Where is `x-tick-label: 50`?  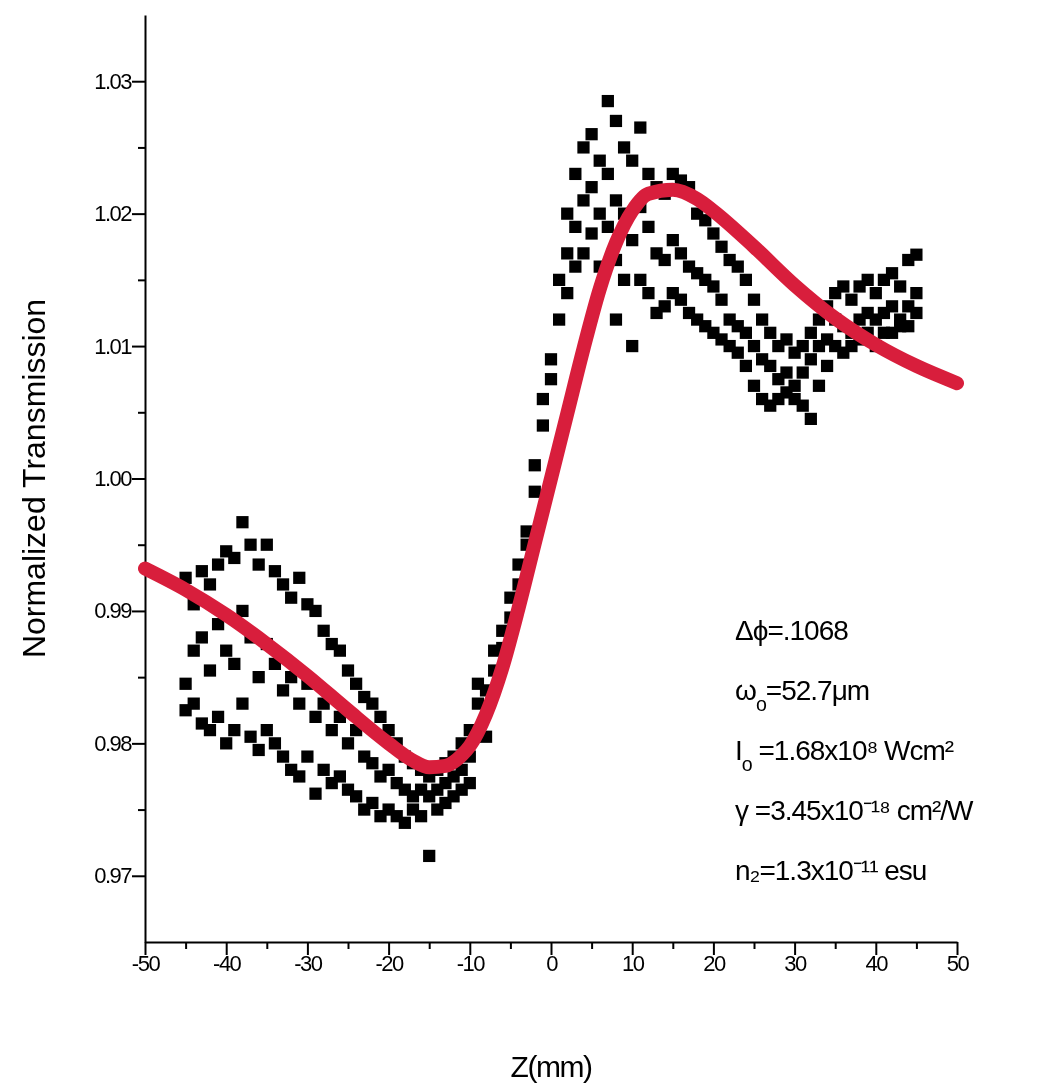 x-tick-label: 50 is located at coordinates (958, 964).